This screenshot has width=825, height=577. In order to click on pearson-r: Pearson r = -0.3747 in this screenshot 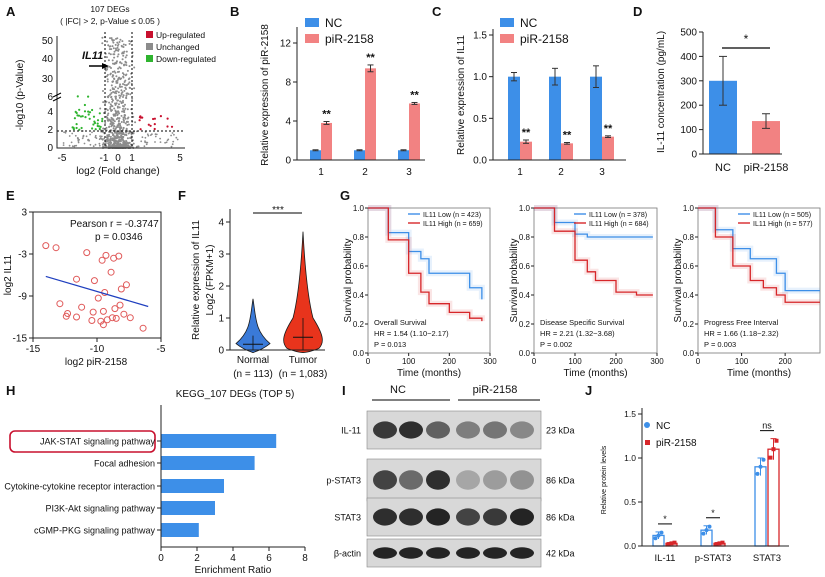, I will do `click(114, 224)`.